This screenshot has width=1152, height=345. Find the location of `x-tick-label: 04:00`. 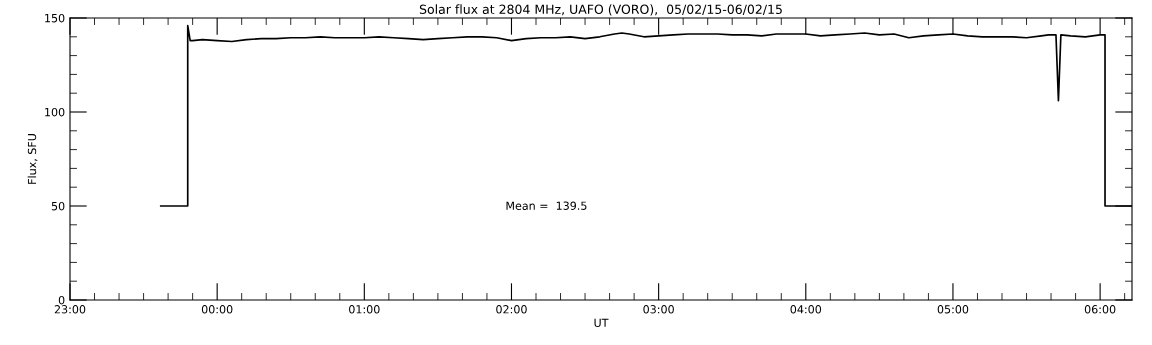

x-tick-label: 04:00 is located at coordinates (806, 309).